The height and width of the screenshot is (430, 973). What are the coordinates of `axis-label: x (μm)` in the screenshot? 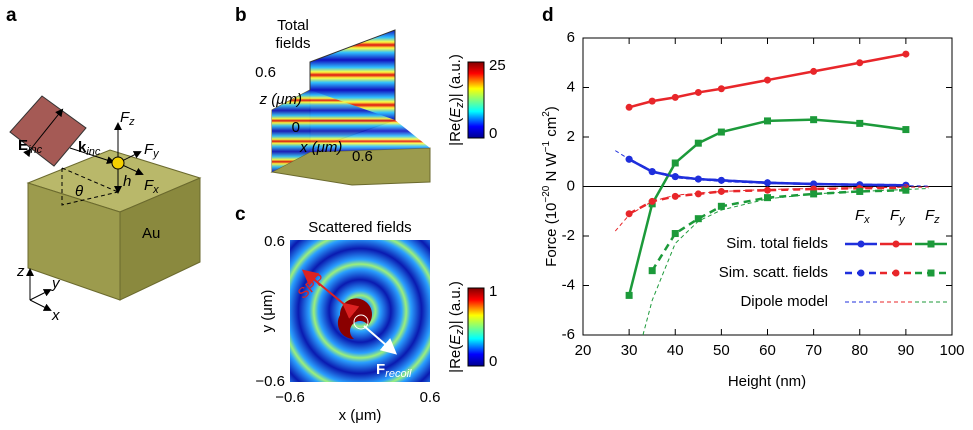 It's located at (360, 415).